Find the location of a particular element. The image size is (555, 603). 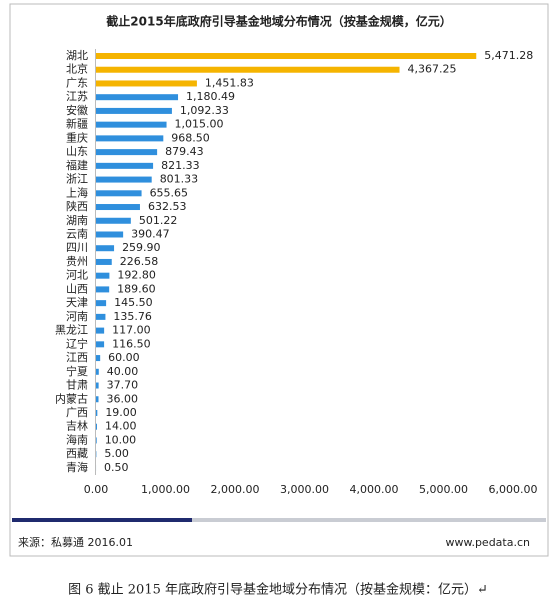

y-tick-label: 云南 is located at coordinates (77, 233).